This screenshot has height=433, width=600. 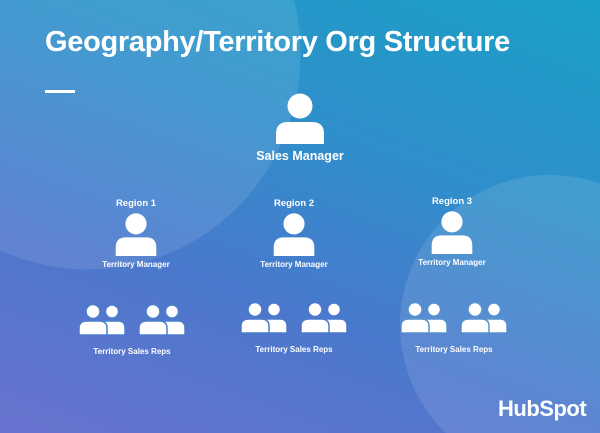 What do you see at coordinates (60, 91) in the screenshot?
I see `title-underline` at bounding box center [60, 91].